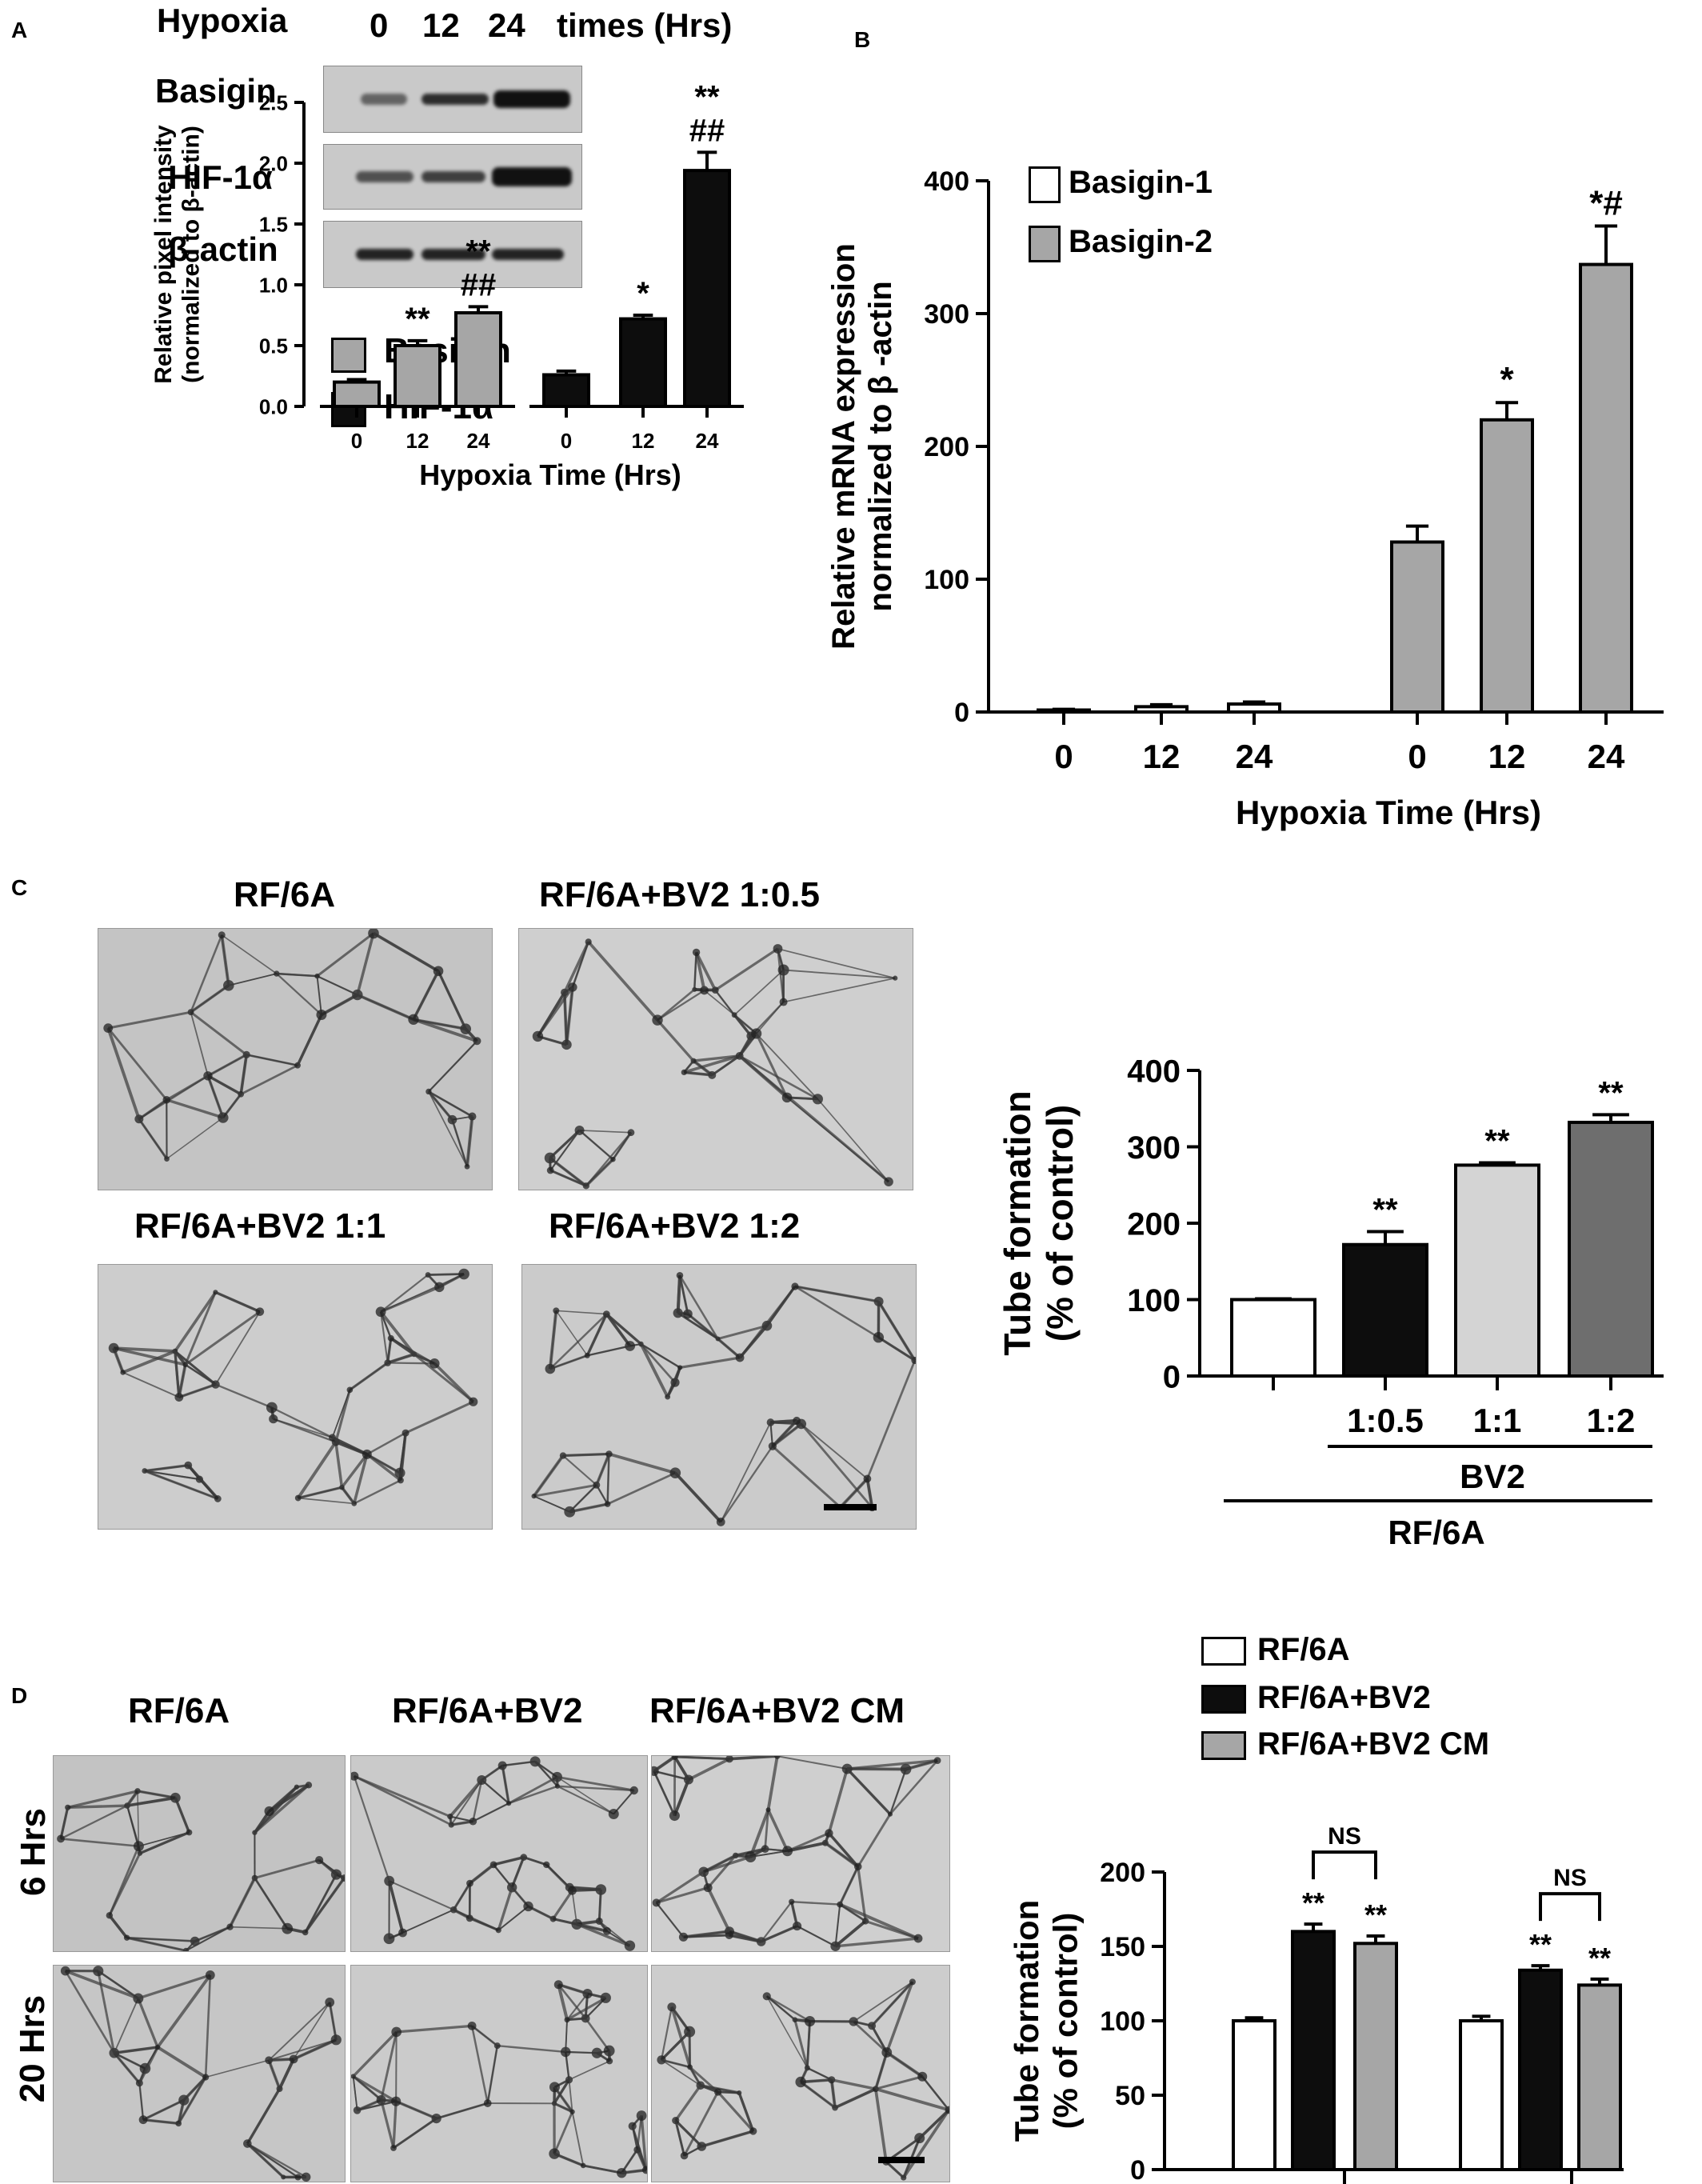 The height and width of the screenshot is (2184, 1702). I want to click on group-label-rf6a: RF/6A, so click(1436, 1532).